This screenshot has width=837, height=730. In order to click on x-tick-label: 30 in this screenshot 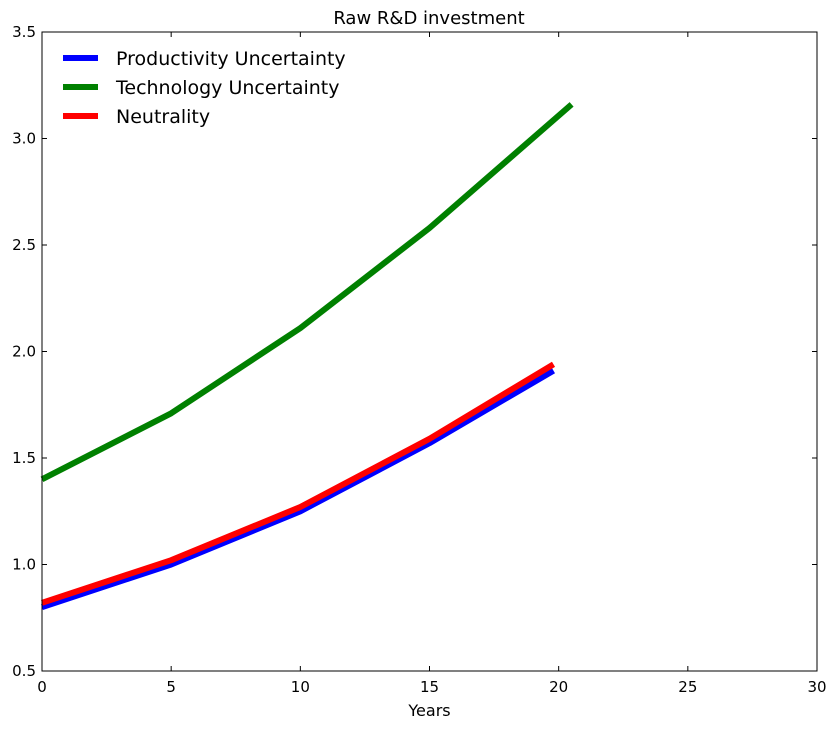, I will do `click(816, 687)`.